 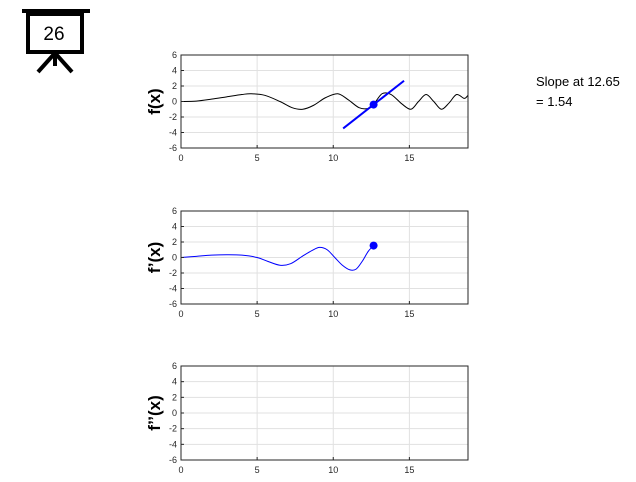 I want to click on slide-number: 26, so click(x=53, y=34).